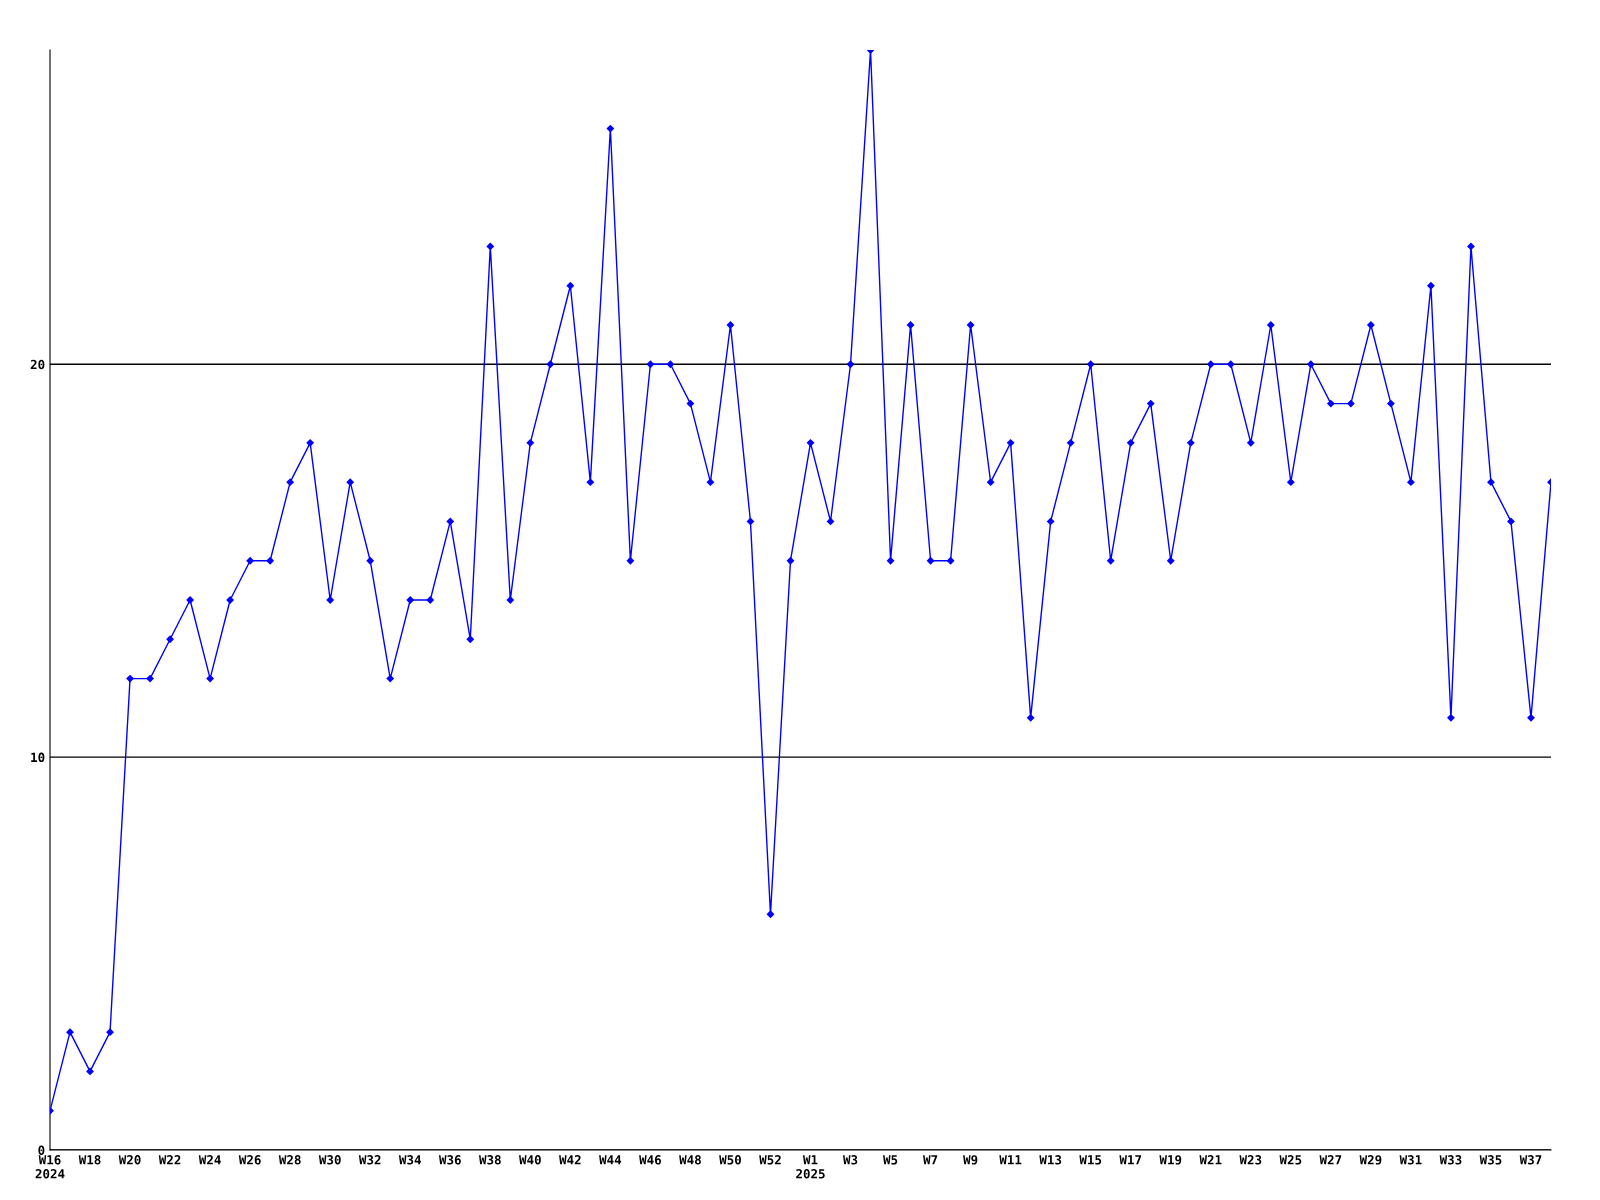 This screenshot has width=1600, height=1200. Describe the element at coordinates (1210, 1160) in the screenshot. I see `x-tick-label: W21` at that location.